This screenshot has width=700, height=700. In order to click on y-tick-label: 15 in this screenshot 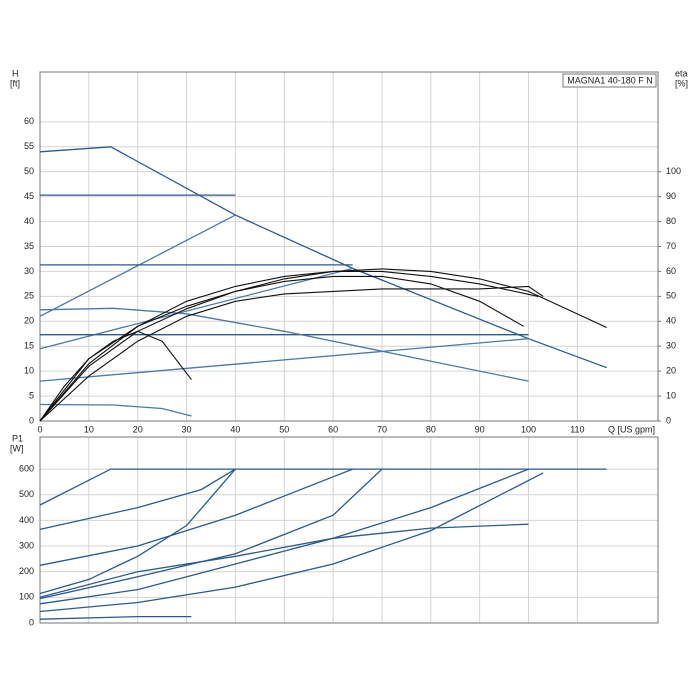, I will do `click(29, 346)`.